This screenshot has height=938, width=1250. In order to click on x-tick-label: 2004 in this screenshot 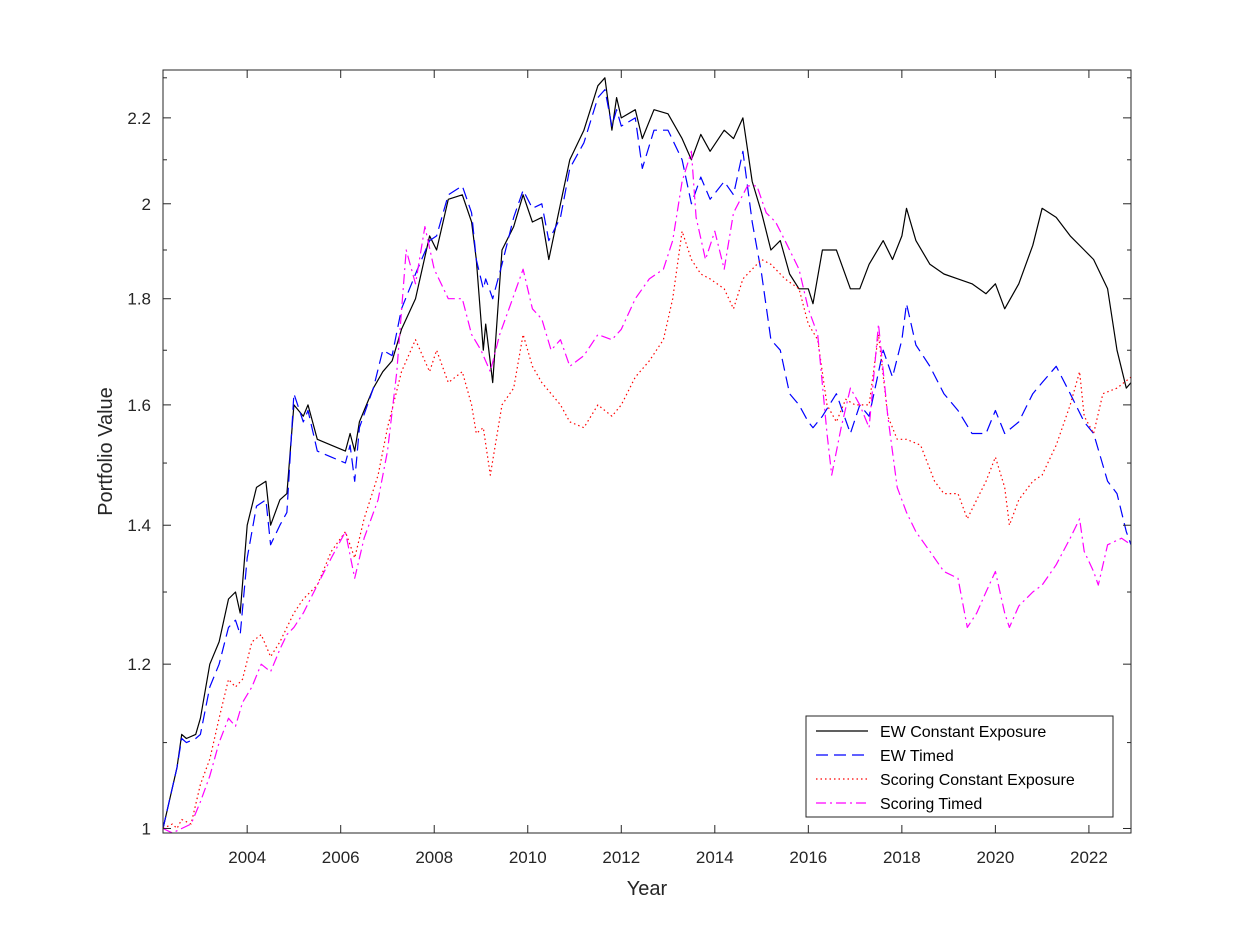, I will do `click(247, 857)`.